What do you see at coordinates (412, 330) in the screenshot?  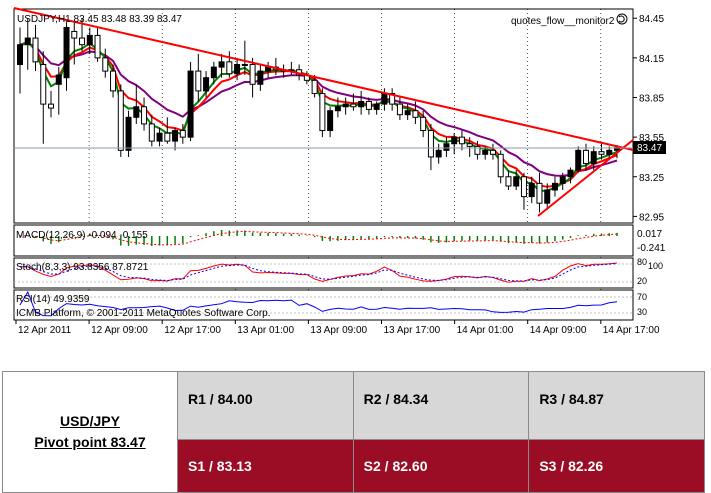 I see `x-tick-label: 13 Apr 17:00` at bounding box center [412, 330].